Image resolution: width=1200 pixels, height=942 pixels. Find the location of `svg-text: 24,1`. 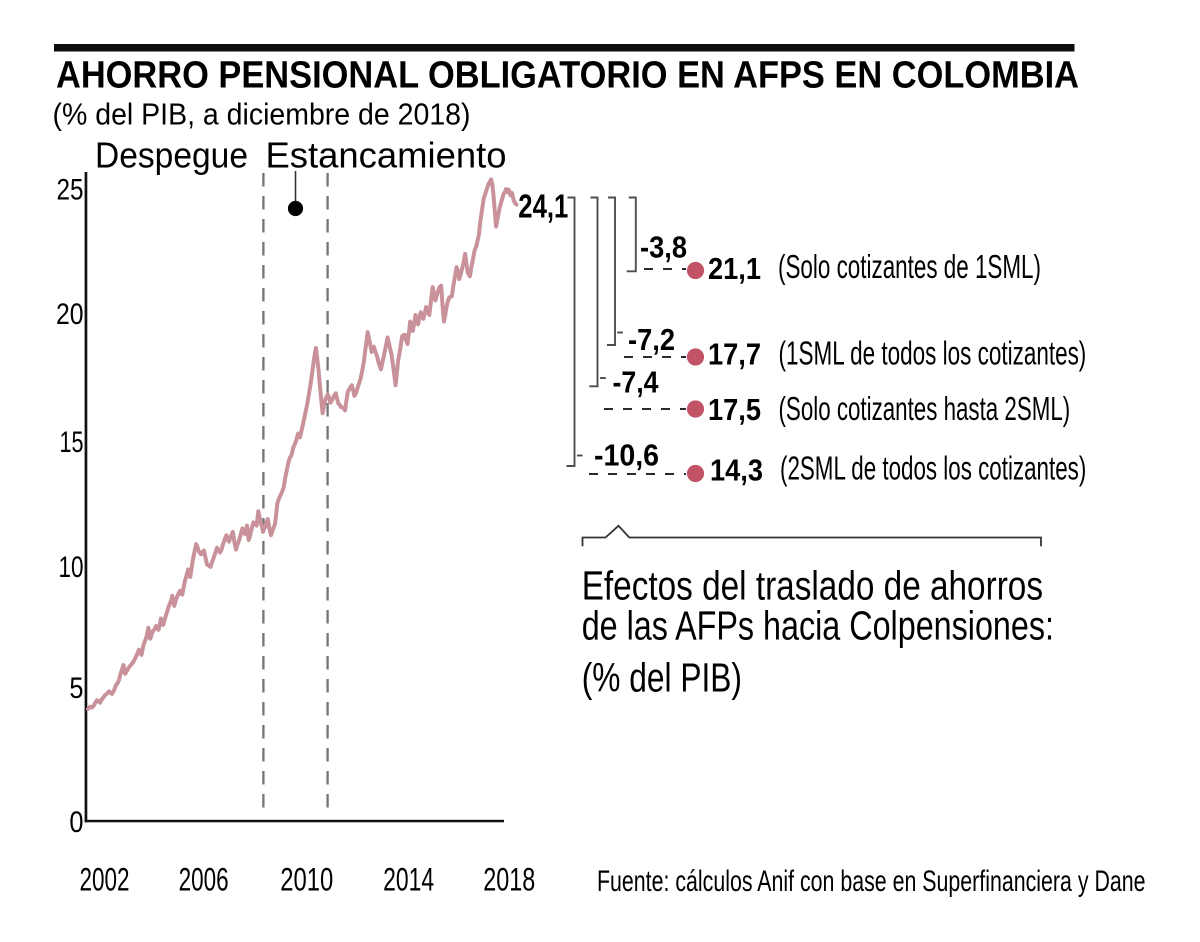

svg-text: 24,1 is located at coordinates (543, 206).